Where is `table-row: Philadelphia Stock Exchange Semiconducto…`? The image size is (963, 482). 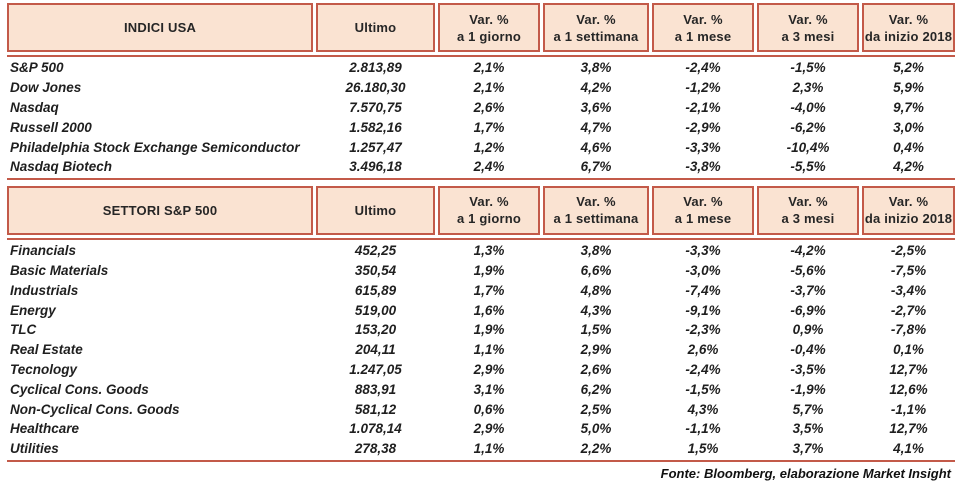 table-row: Philadelphia Stock Exchange Semiconducto… is located at coordinates (481, 147).